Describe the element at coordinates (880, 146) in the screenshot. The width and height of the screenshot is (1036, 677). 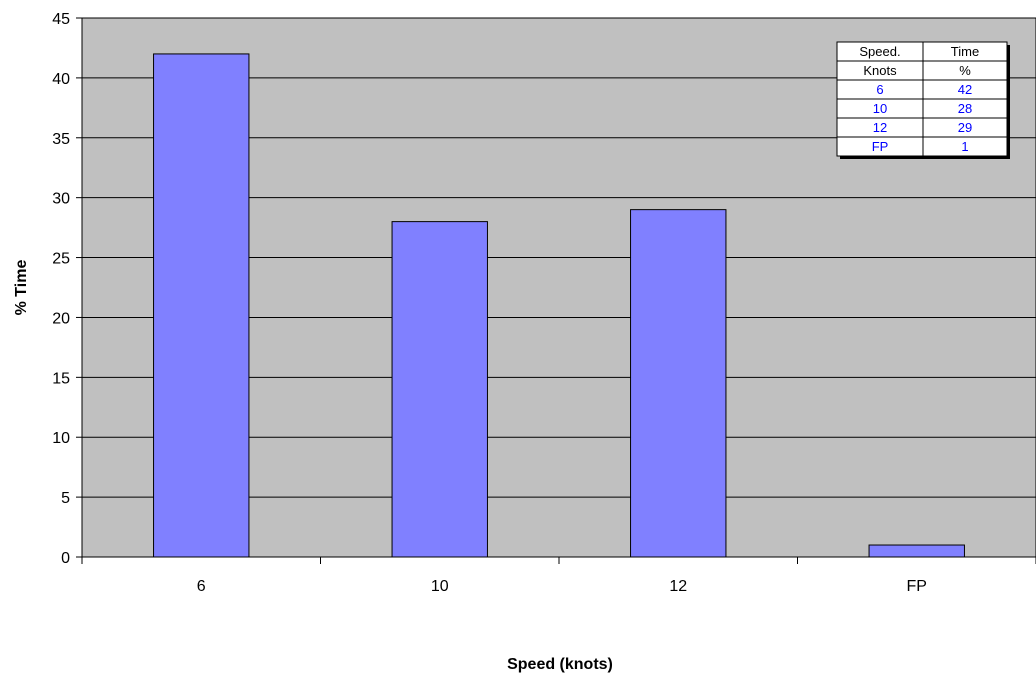
I see `table-cell: FP` at that location.